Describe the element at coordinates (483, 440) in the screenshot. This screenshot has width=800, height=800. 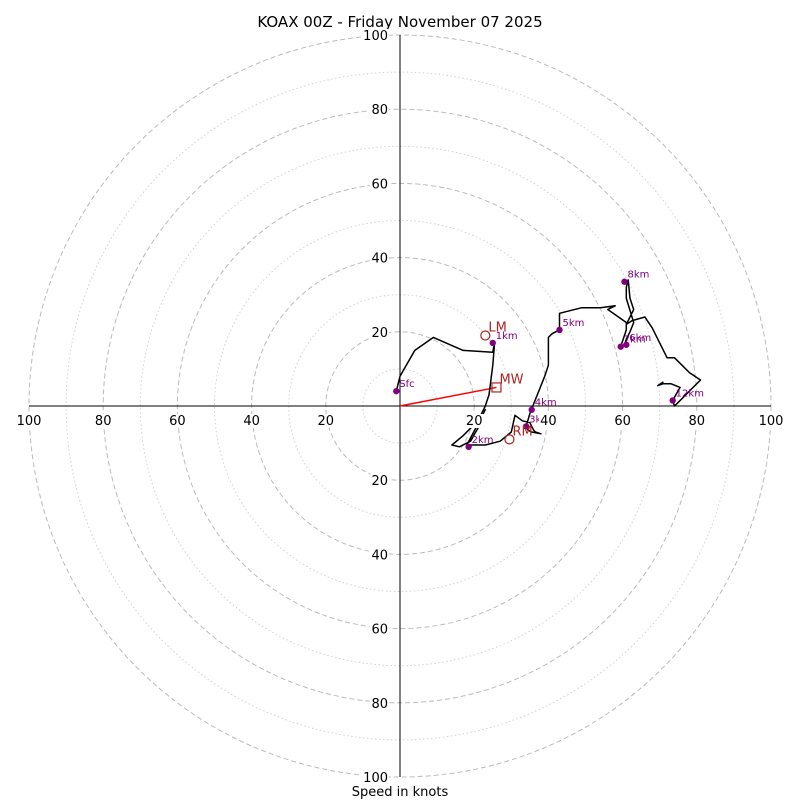
I see `height-label-2km: 2km` at that location.